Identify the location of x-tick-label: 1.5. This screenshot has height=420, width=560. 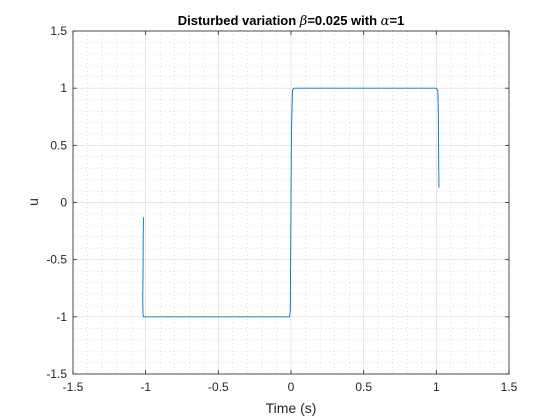
(509, 387).